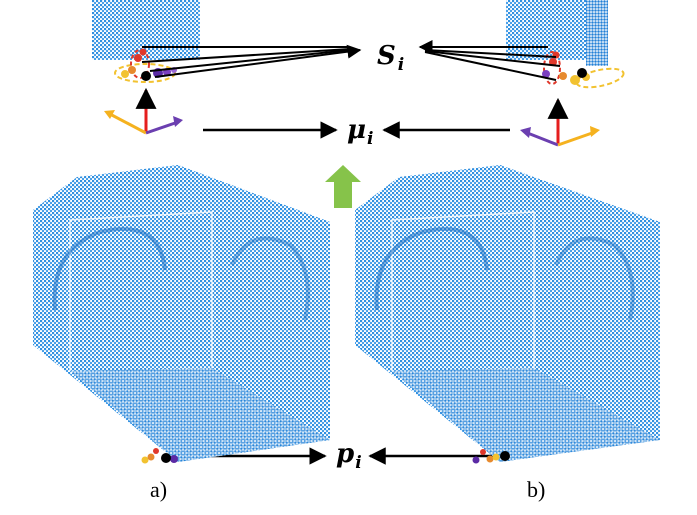  Describe the element at coordinates (158, 489) in the screenshot. I see `caption-a: a)` at that location.